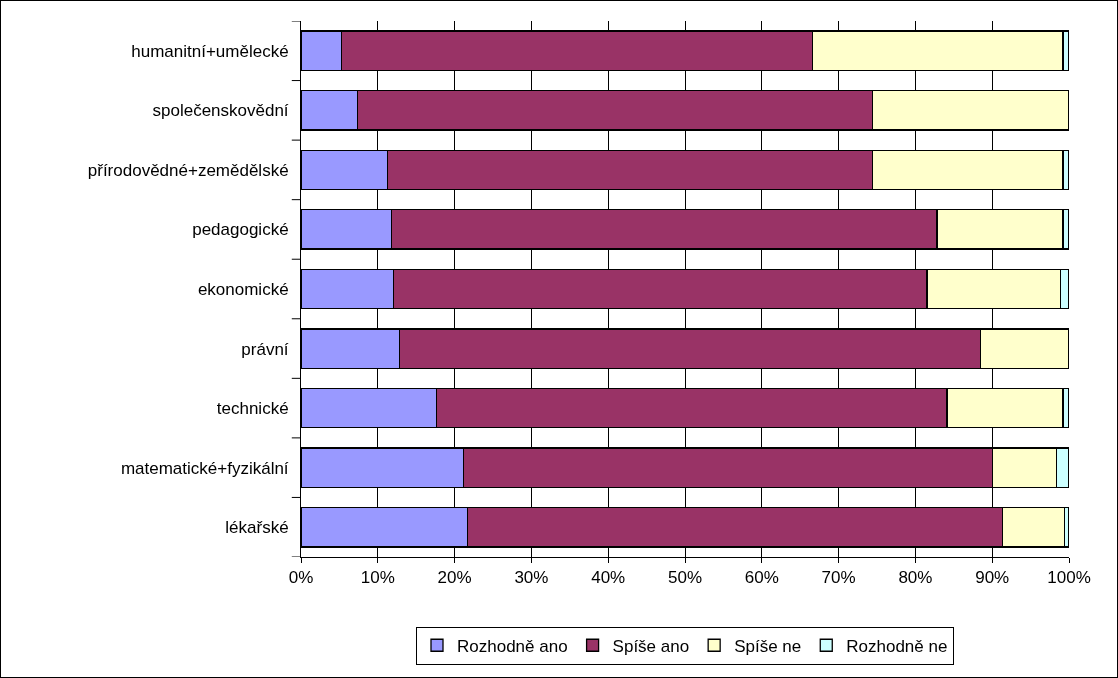 The height and width of the screenshot is (678, 1118). I want to click on y-tick-label: technické, so click(252, 409).